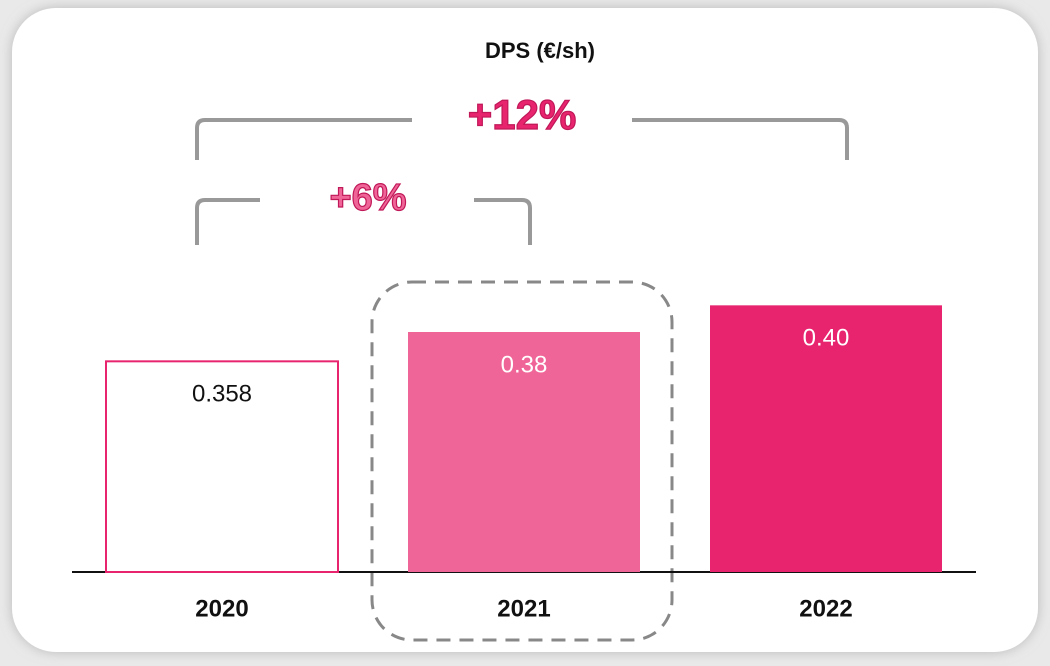 The height and width of the screenshot is (666, 1050). Describe the element at coordinates (523, 608) in the screenshot. I see `x-tick-label: 2021` at that location.